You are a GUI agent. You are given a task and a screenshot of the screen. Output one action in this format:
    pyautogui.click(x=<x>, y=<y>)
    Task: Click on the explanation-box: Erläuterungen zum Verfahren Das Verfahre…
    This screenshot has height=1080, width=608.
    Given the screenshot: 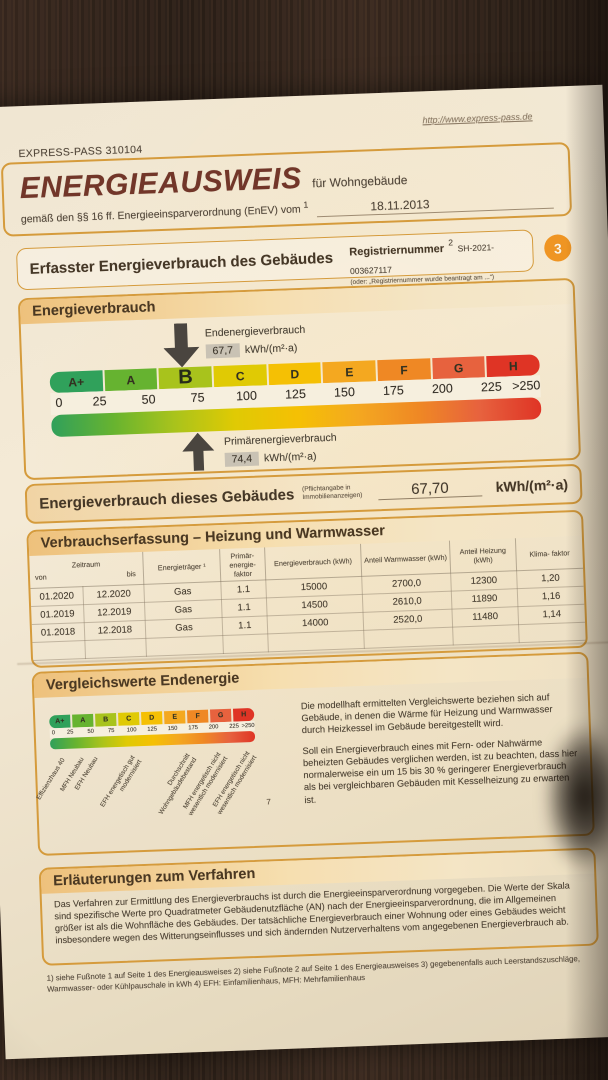 What is the action you would take?
    pyautogui.click(x=318, y=906)
    